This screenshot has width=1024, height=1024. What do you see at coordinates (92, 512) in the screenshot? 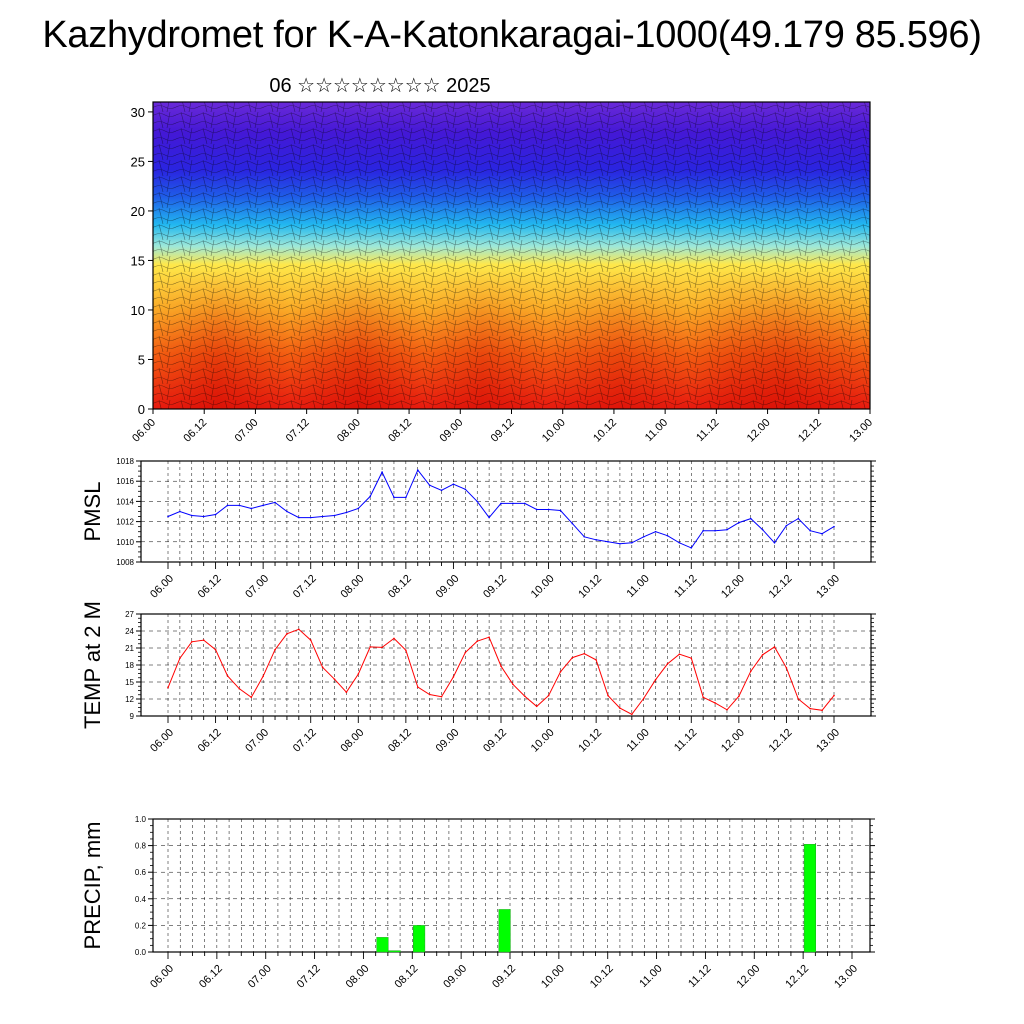
I see `series-ylabel: PMSL` at bounding box center [92, 512].